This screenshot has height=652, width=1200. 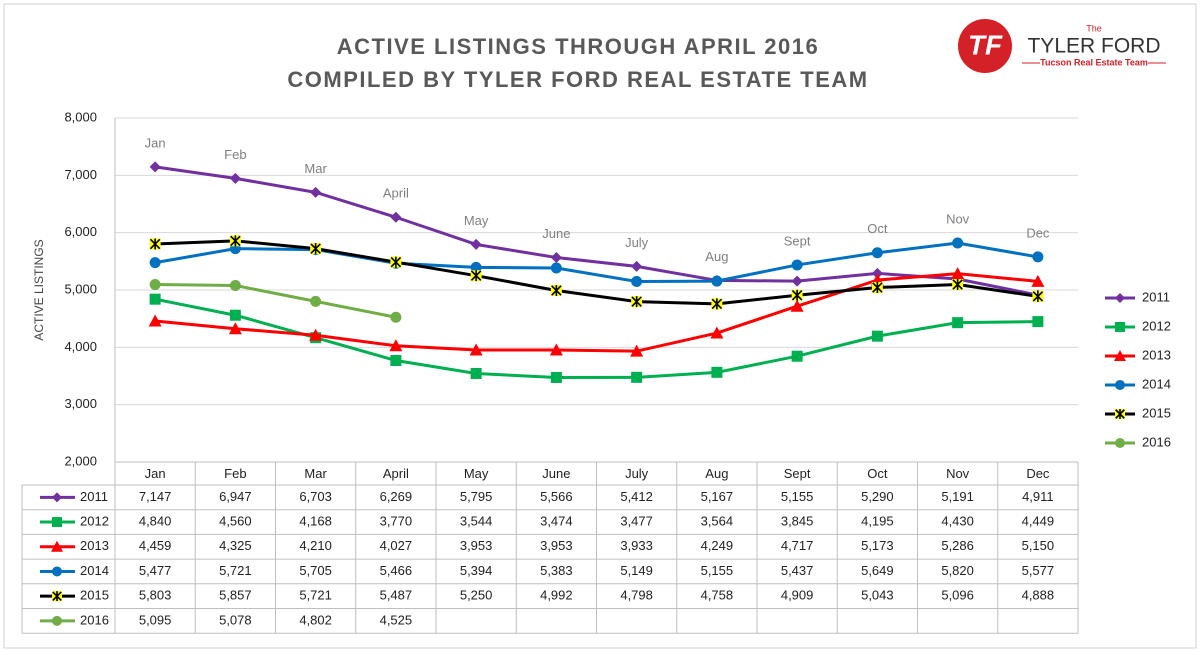 What do you see at coordinates (155, 473) in the screenshot?
I see `x-tick-label: Jan` at bounding box center [155, 473].